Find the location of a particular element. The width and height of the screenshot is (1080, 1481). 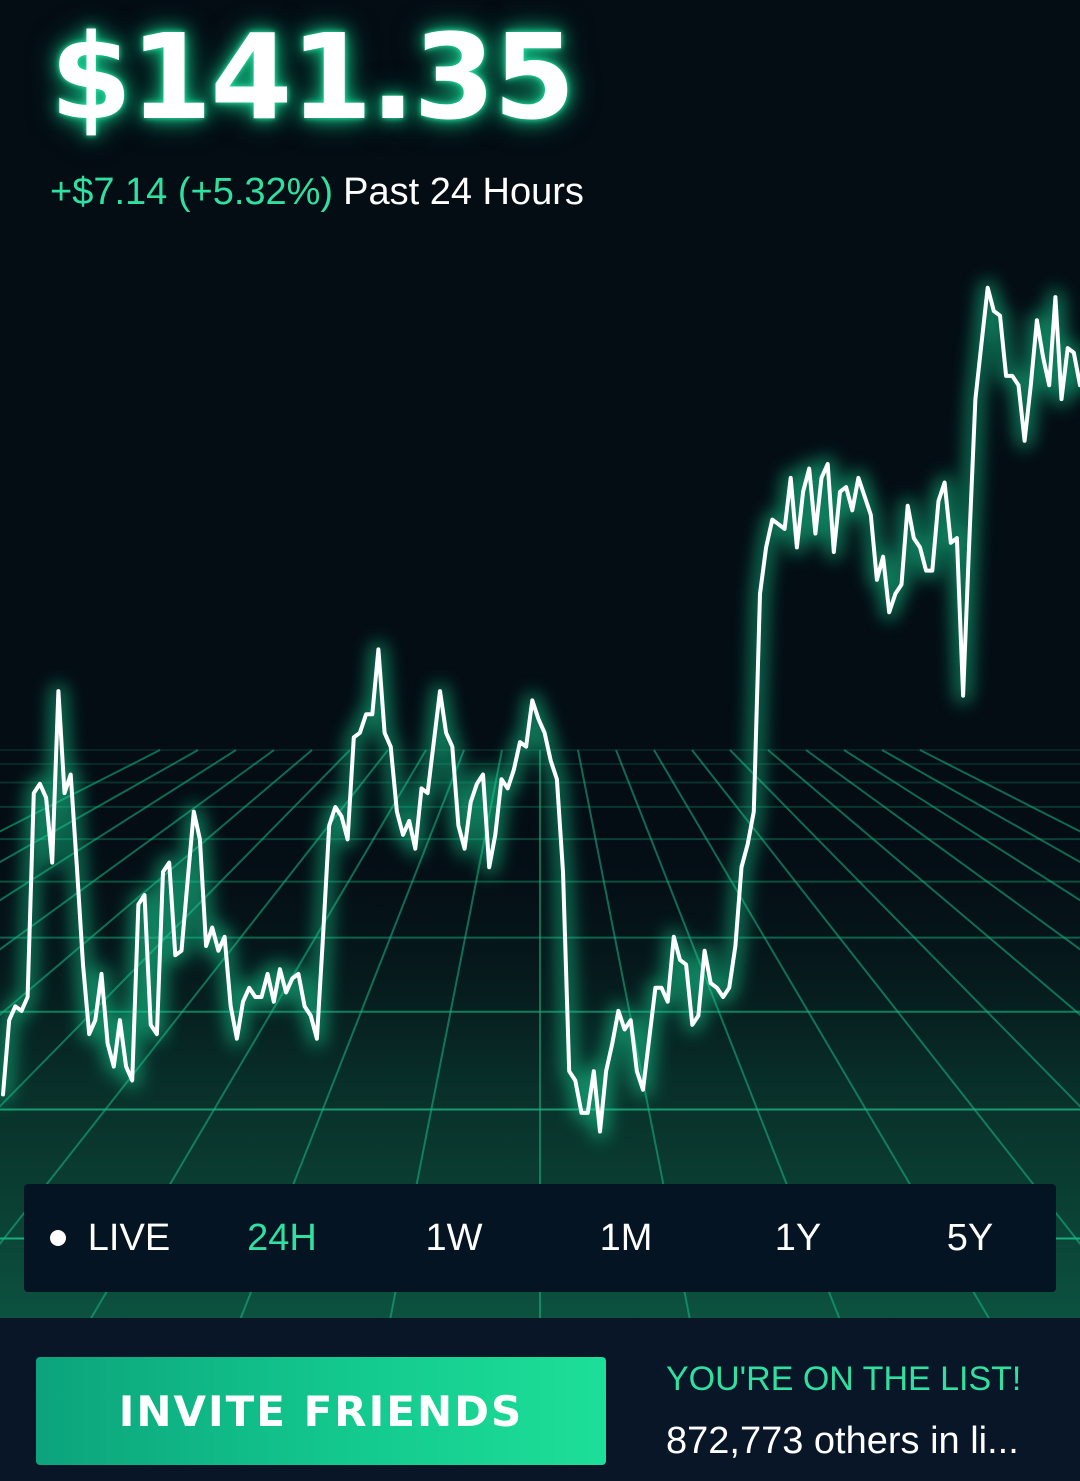

price-change-value: +$7.14 (+5.32%) is located at coordinates (192, 192).